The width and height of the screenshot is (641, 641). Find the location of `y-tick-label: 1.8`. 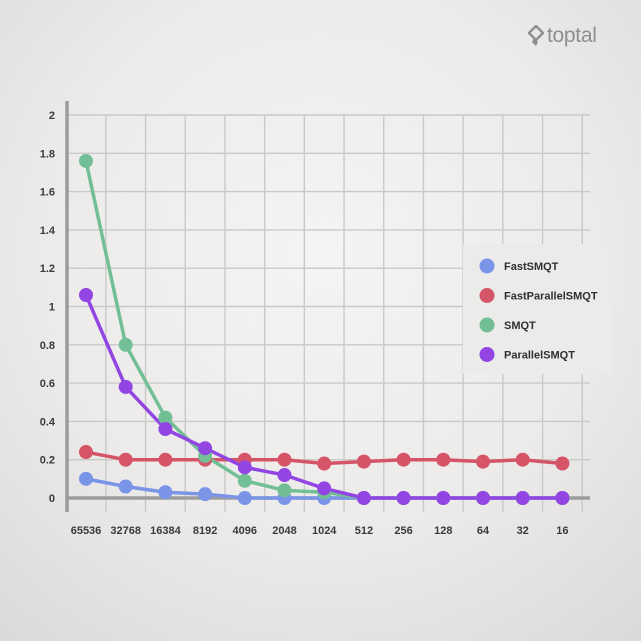

y-tick-label: 1.8 is located at coordinates (47, 154).